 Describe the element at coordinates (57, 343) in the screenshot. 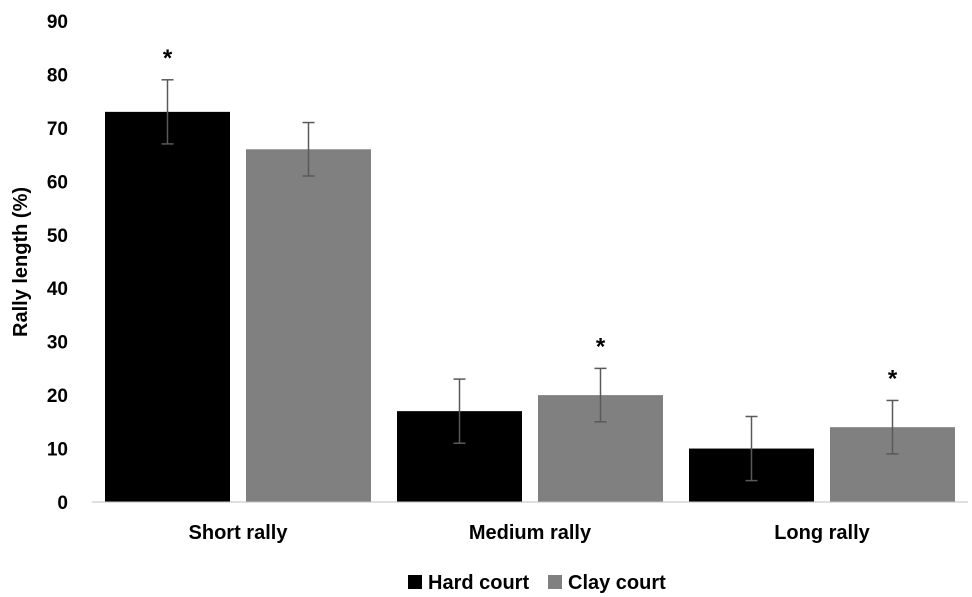

I see `y-tick-label: 30` at that location.